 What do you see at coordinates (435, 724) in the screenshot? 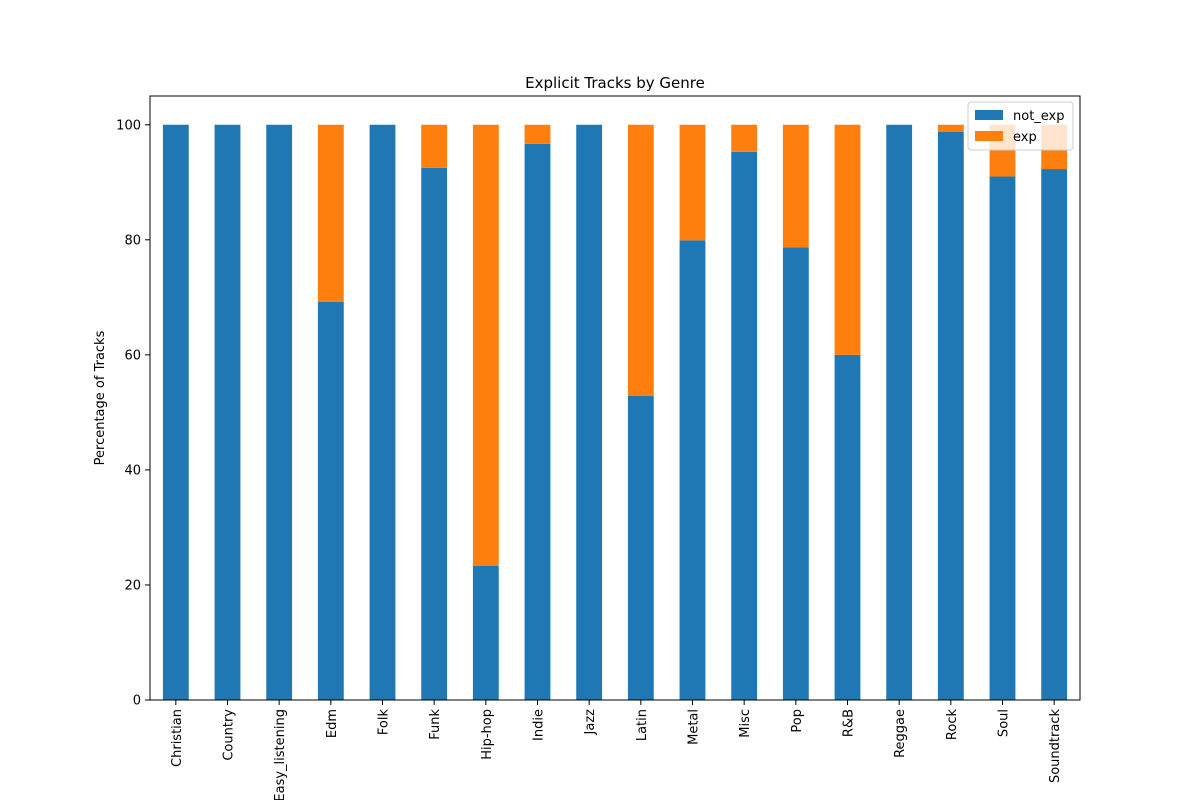
I see `x-tick-label-5: Funk` at bounding box center [435, 724].